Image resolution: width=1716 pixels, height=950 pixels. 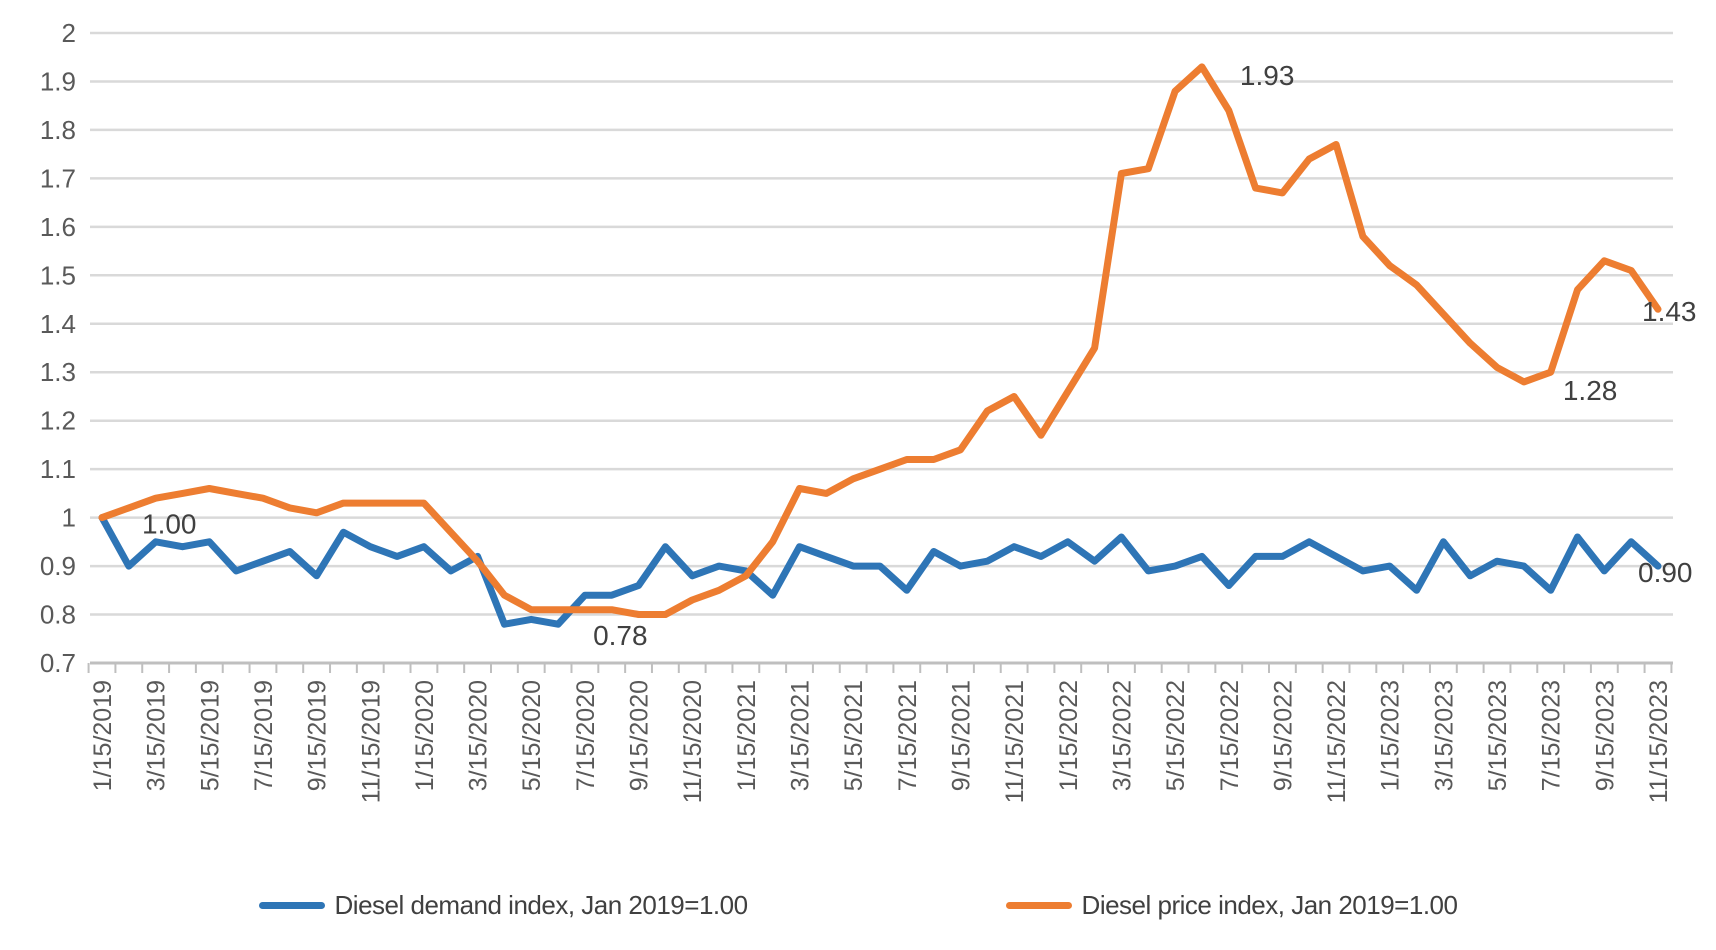 I want to click on y-tick-label: 0.7, so click(x=58, y=663).